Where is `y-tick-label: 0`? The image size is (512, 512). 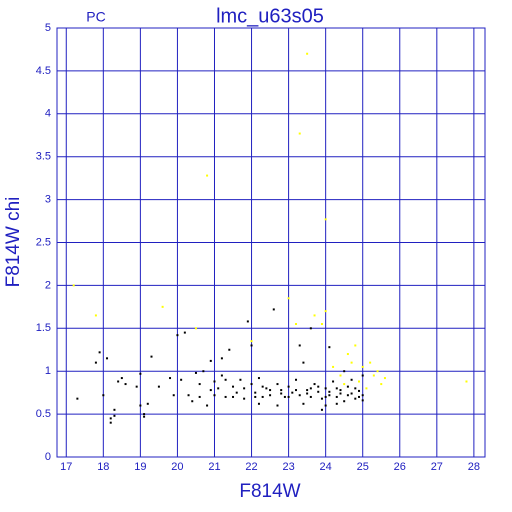 y-tick-label: 0 is located at coordinates (48, 457).